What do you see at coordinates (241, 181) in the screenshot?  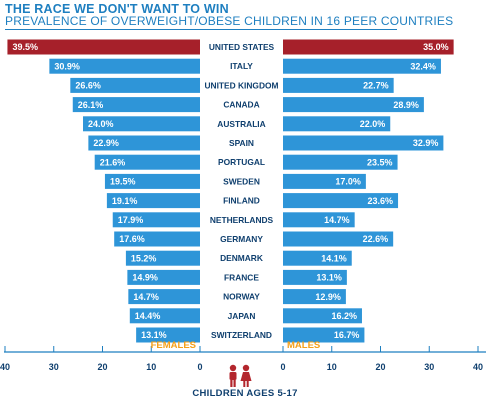 I see `country-label: SWEDEN` at bounding box center [241, 181].